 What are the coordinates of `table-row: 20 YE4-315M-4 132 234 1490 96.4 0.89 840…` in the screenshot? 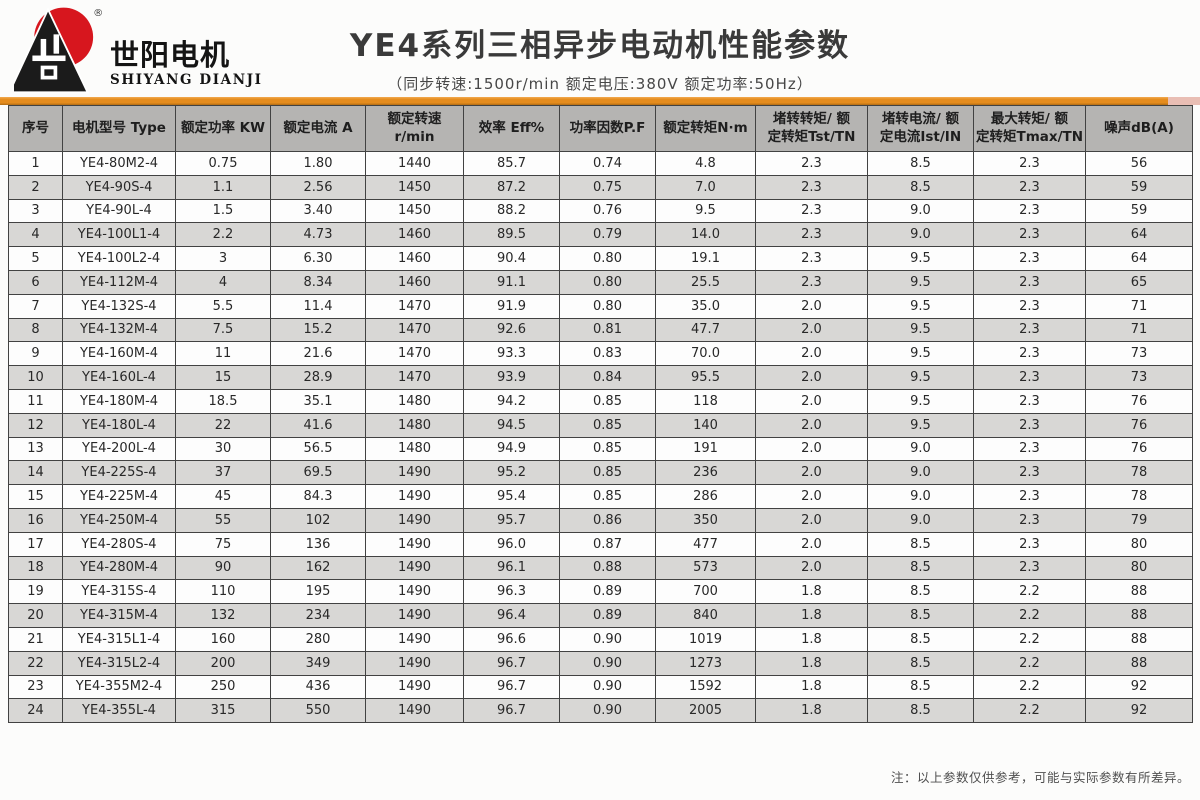 It's located at (600, 615).